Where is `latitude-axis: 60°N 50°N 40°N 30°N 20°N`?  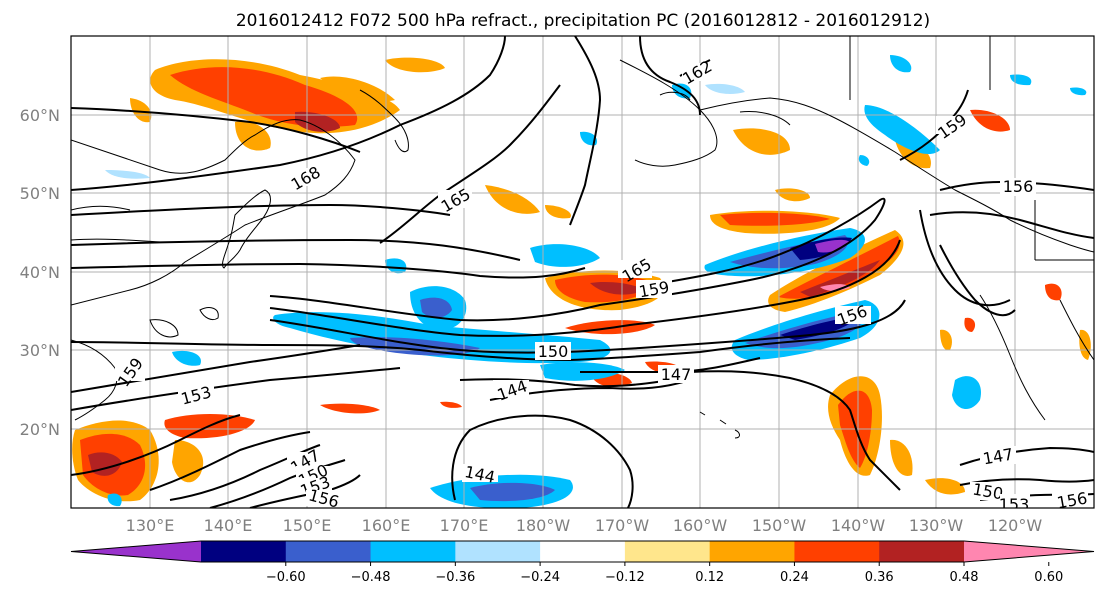 latitude-axis: 60°N 50°N 40°N 30°N 20°N is located at coordinates (40, 272).